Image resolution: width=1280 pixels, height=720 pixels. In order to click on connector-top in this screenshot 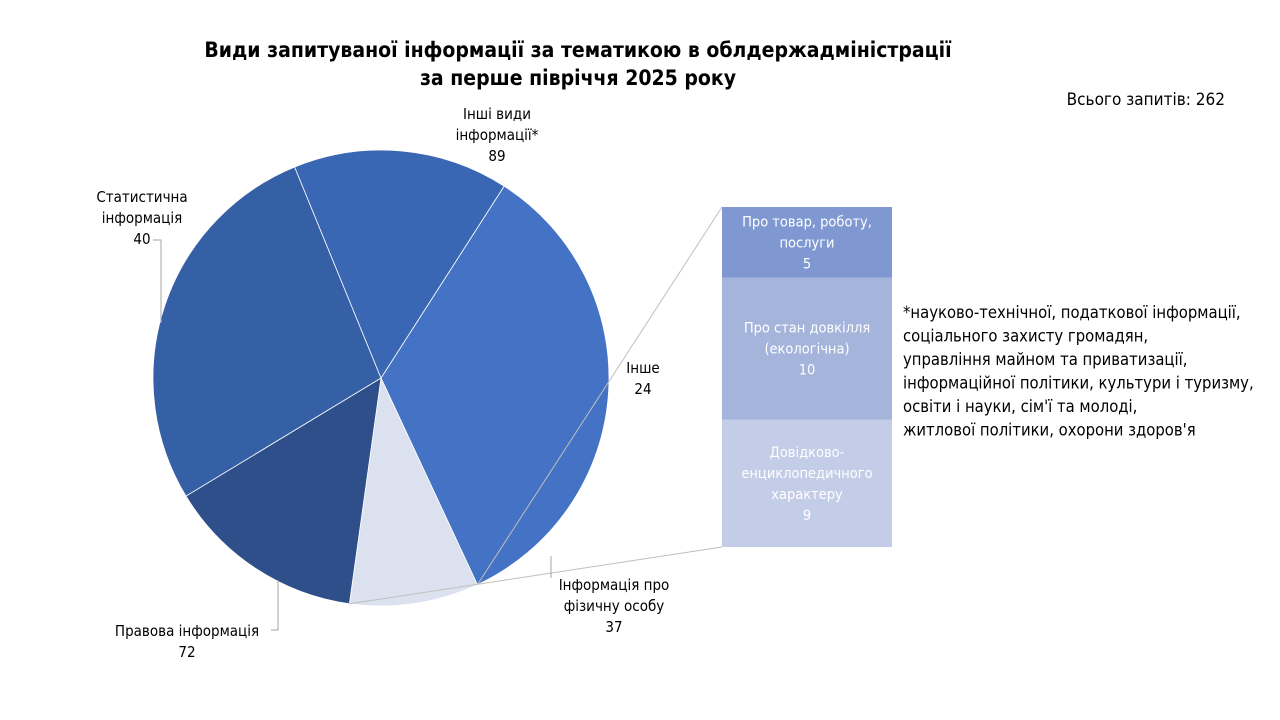, I will do `click(599, 395)`.